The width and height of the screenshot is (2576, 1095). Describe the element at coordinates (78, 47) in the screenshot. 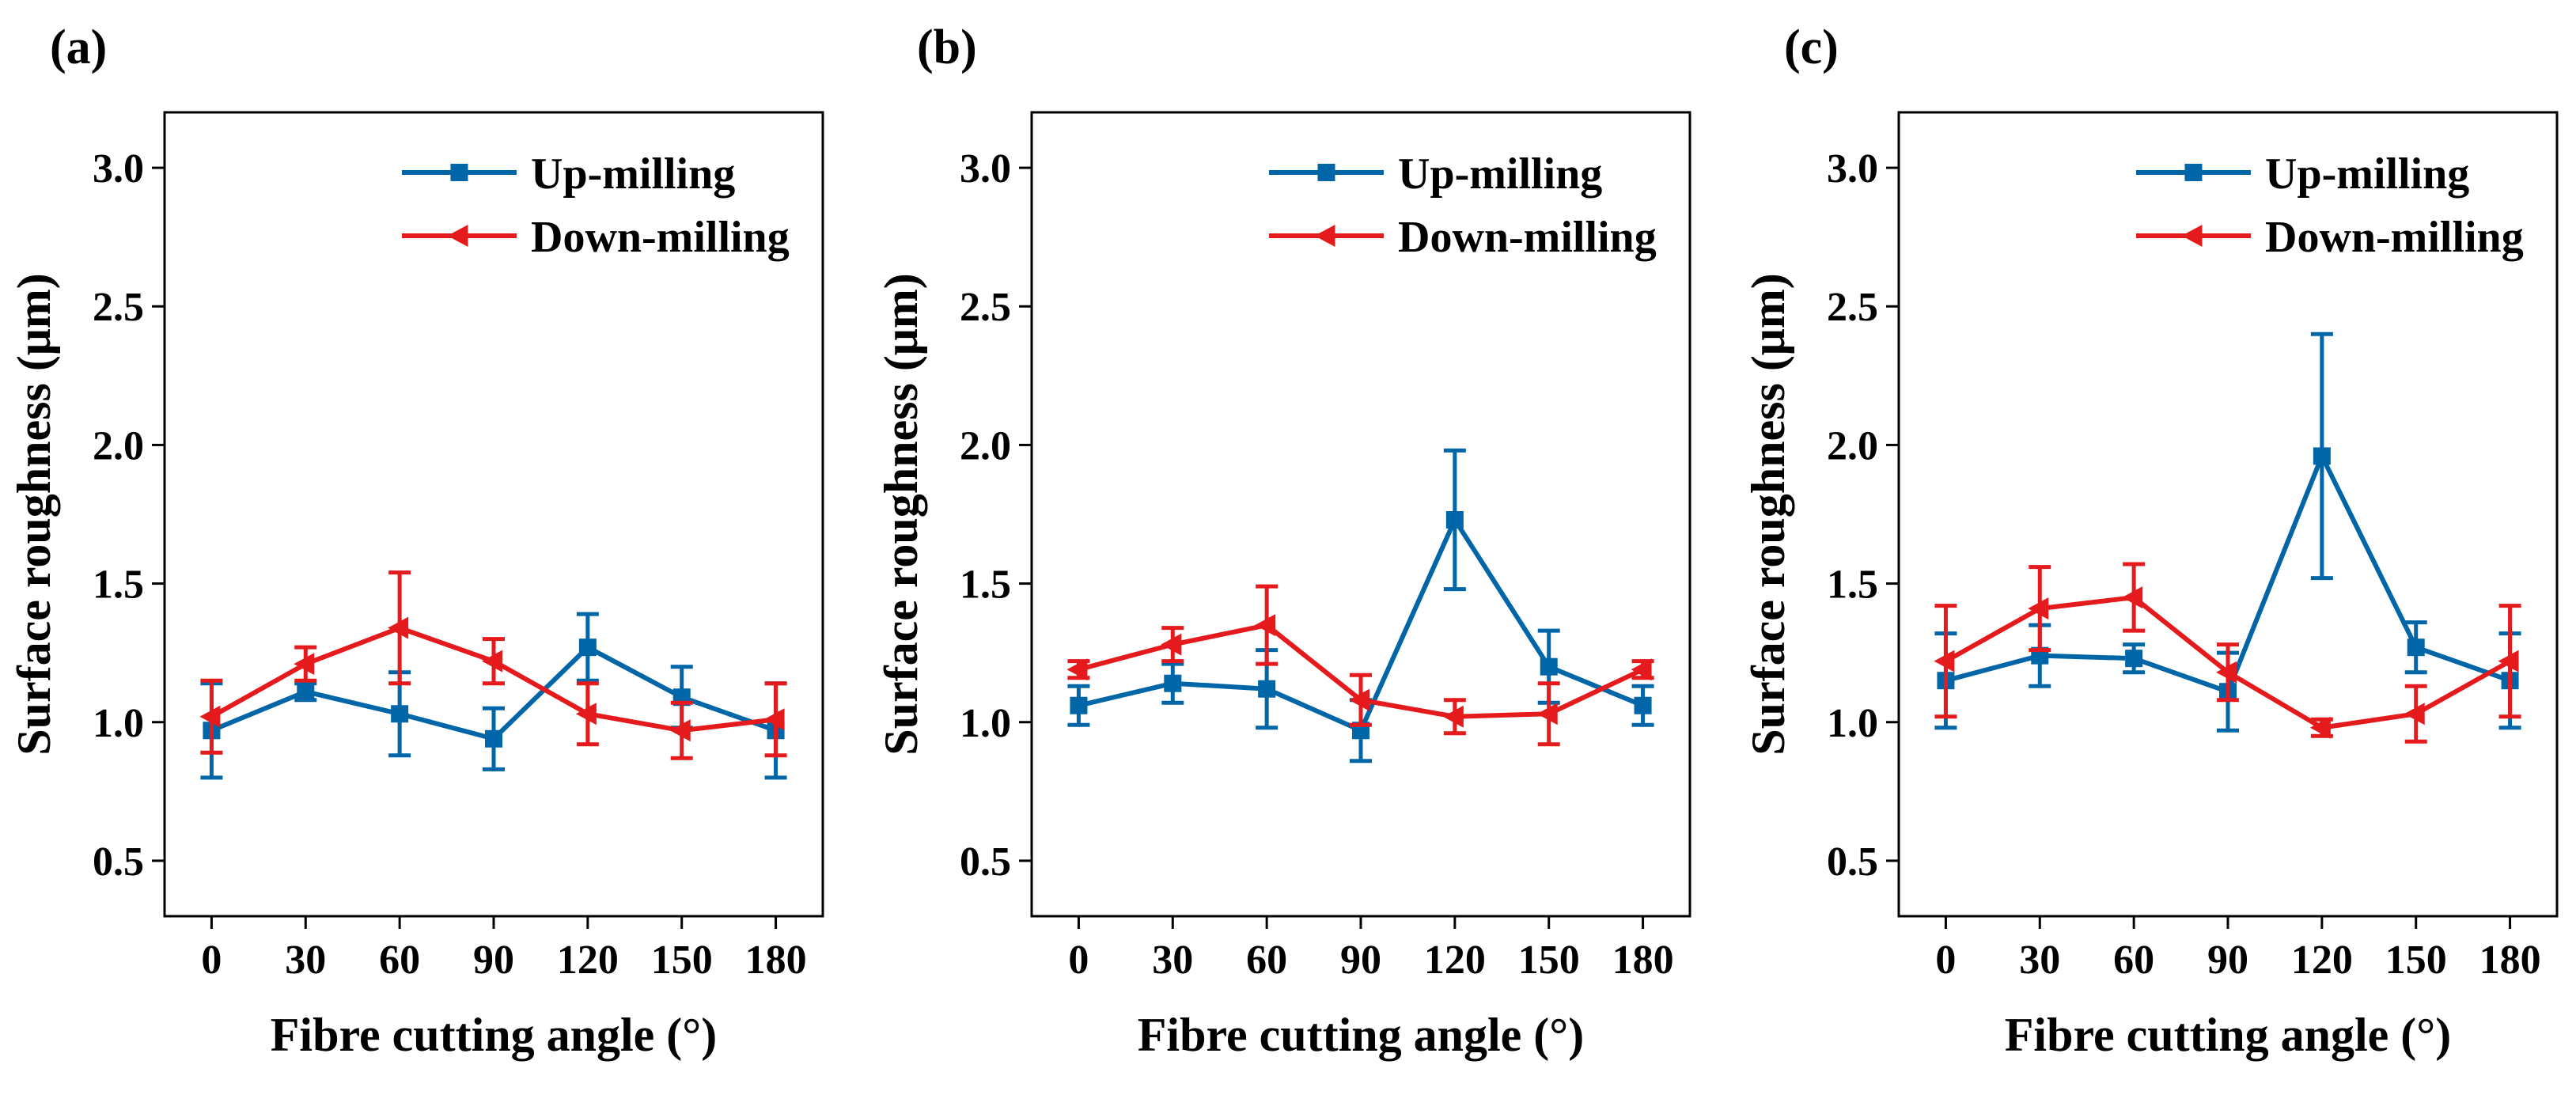

I see `panel-label: (a)` at that location.